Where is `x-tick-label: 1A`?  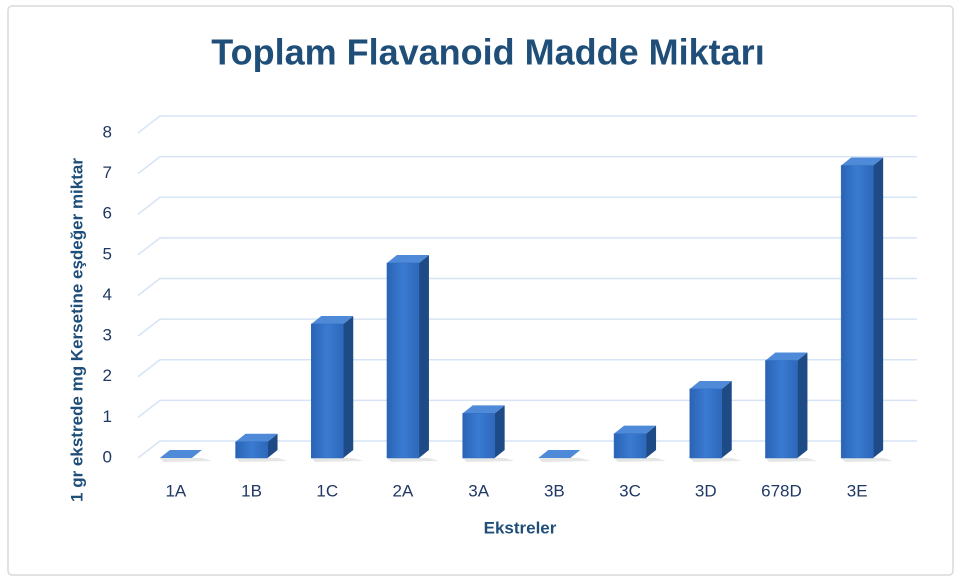 x-tick-label: 1A is located at coordinates (175, 490).